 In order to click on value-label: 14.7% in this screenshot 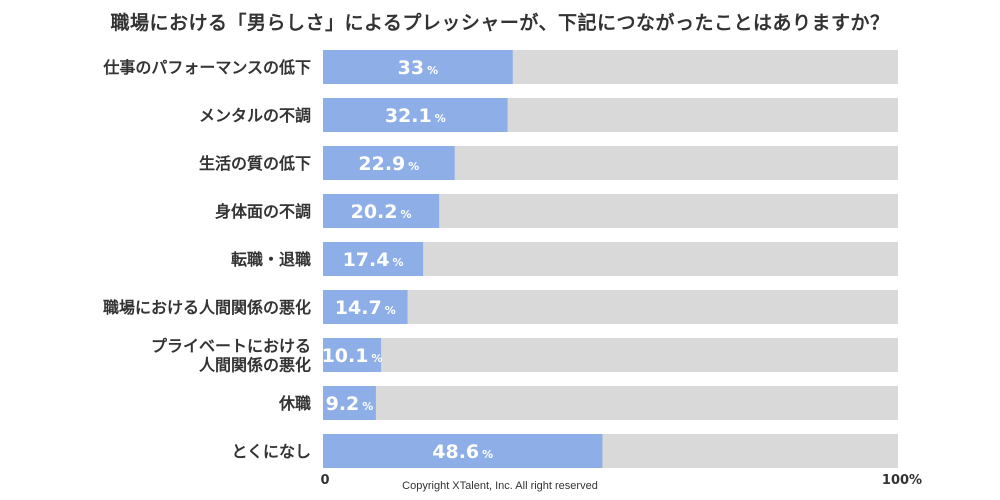, I will do `click(365, 308)`.